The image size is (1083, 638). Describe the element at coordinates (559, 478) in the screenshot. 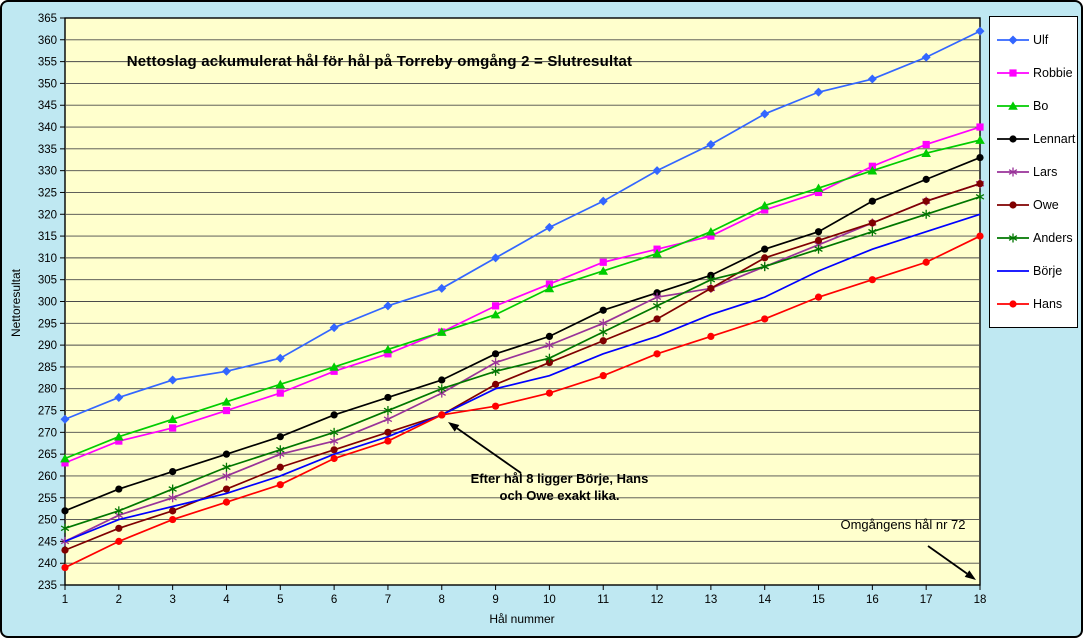

I see `annotation-hole8-tie-line1: Efter hål 8 ligger Börje, Hans` at that location.